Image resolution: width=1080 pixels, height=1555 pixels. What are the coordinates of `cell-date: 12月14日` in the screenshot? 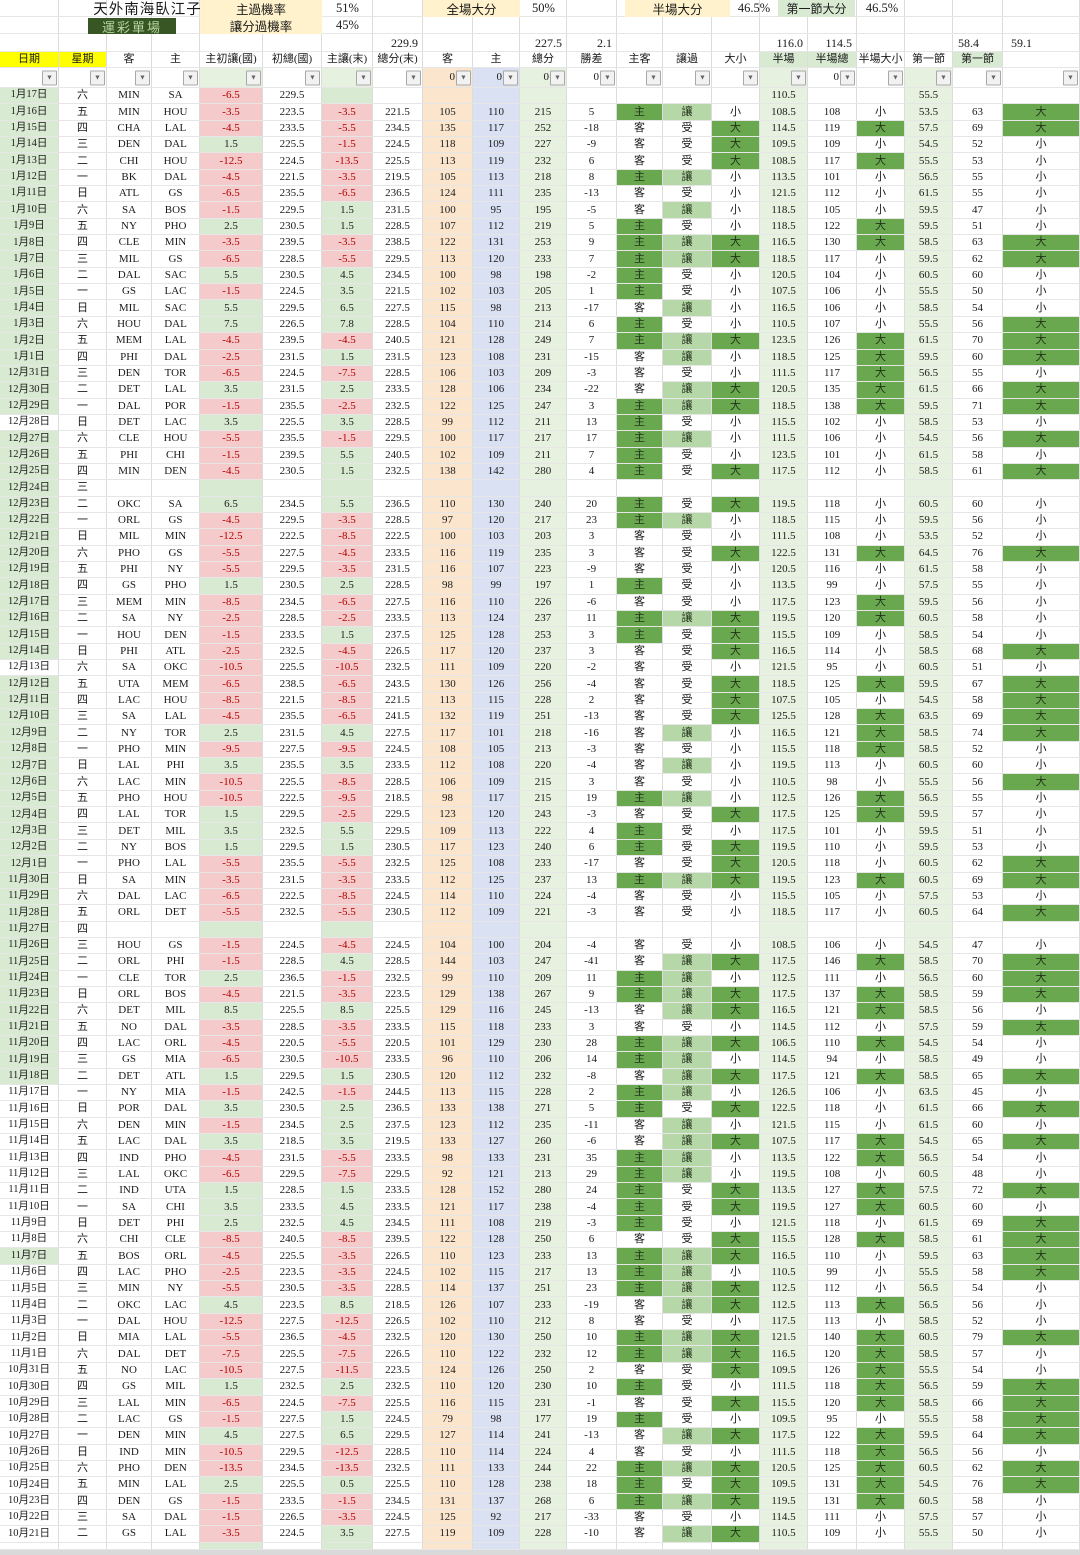 It's located at (29, 651).